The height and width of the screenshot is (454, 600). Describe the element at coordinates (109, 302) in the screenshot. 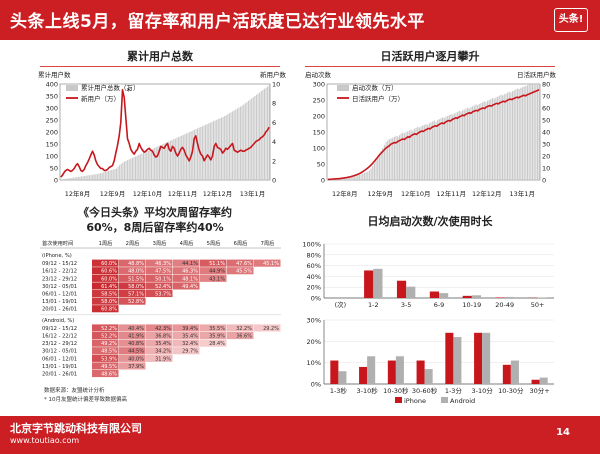

I see `table-cell-value: 58.0%` at that location.